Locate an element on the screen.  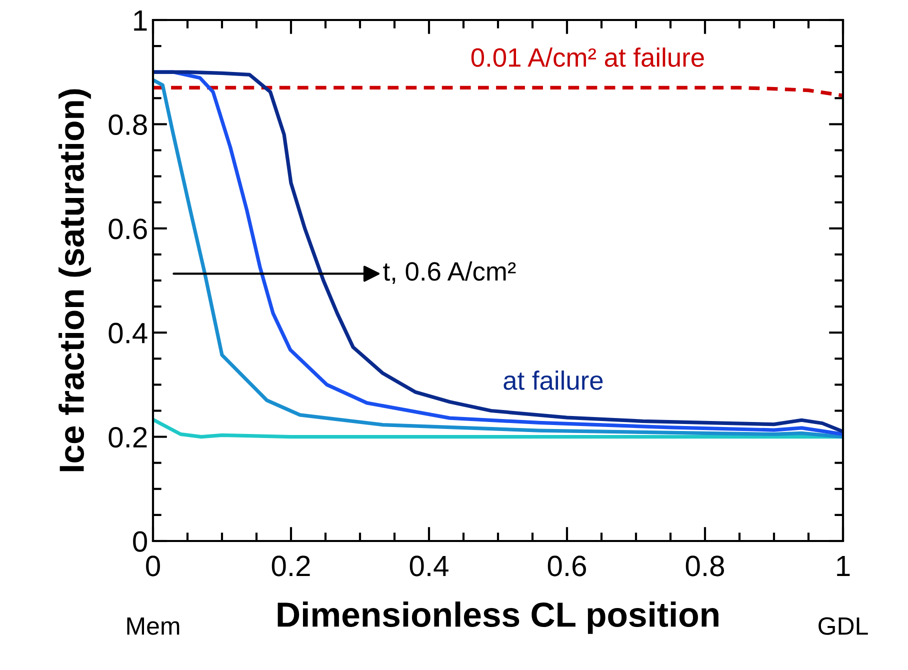
x-tick-label: 0.2 is located at coordinates (291, 566).